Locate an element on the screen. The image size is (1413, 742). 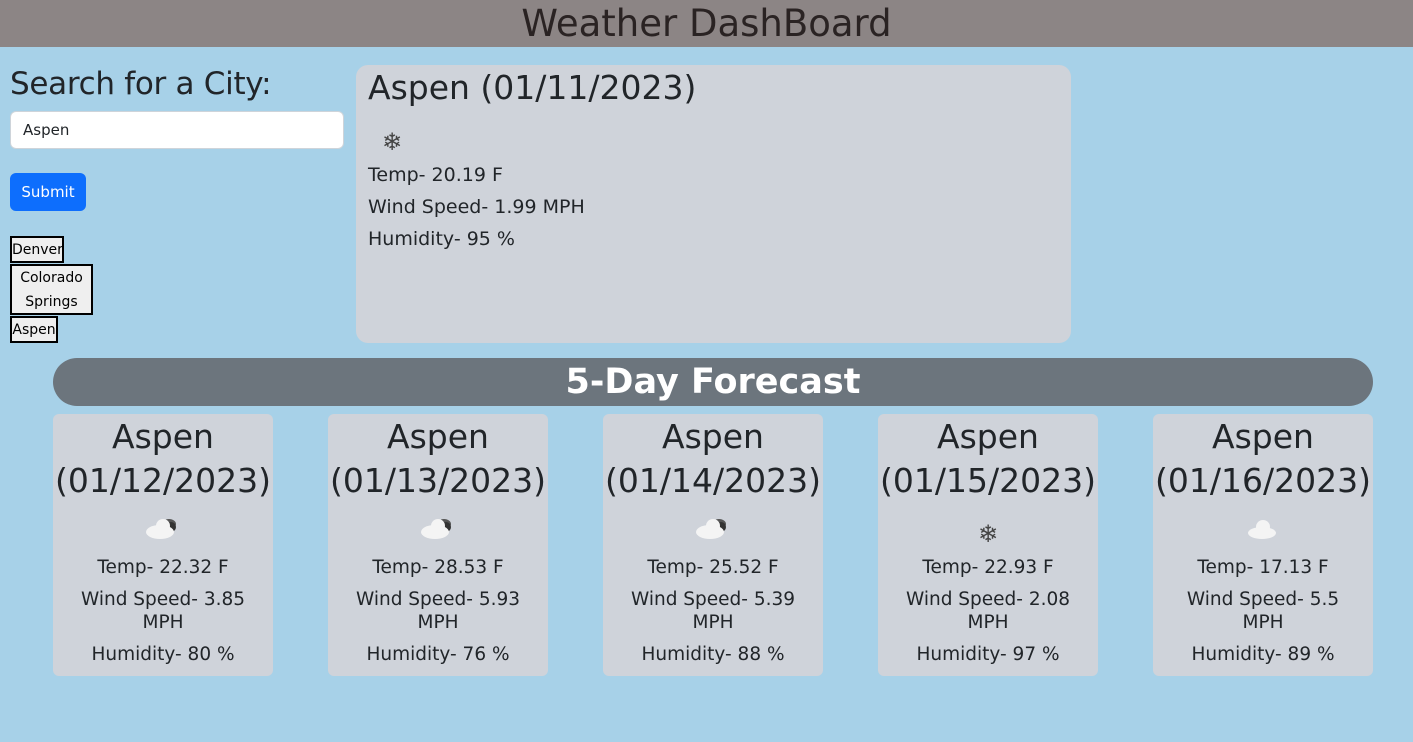
forecast-temp: Temp- 25.52 F is located at coordinates (713, 567).